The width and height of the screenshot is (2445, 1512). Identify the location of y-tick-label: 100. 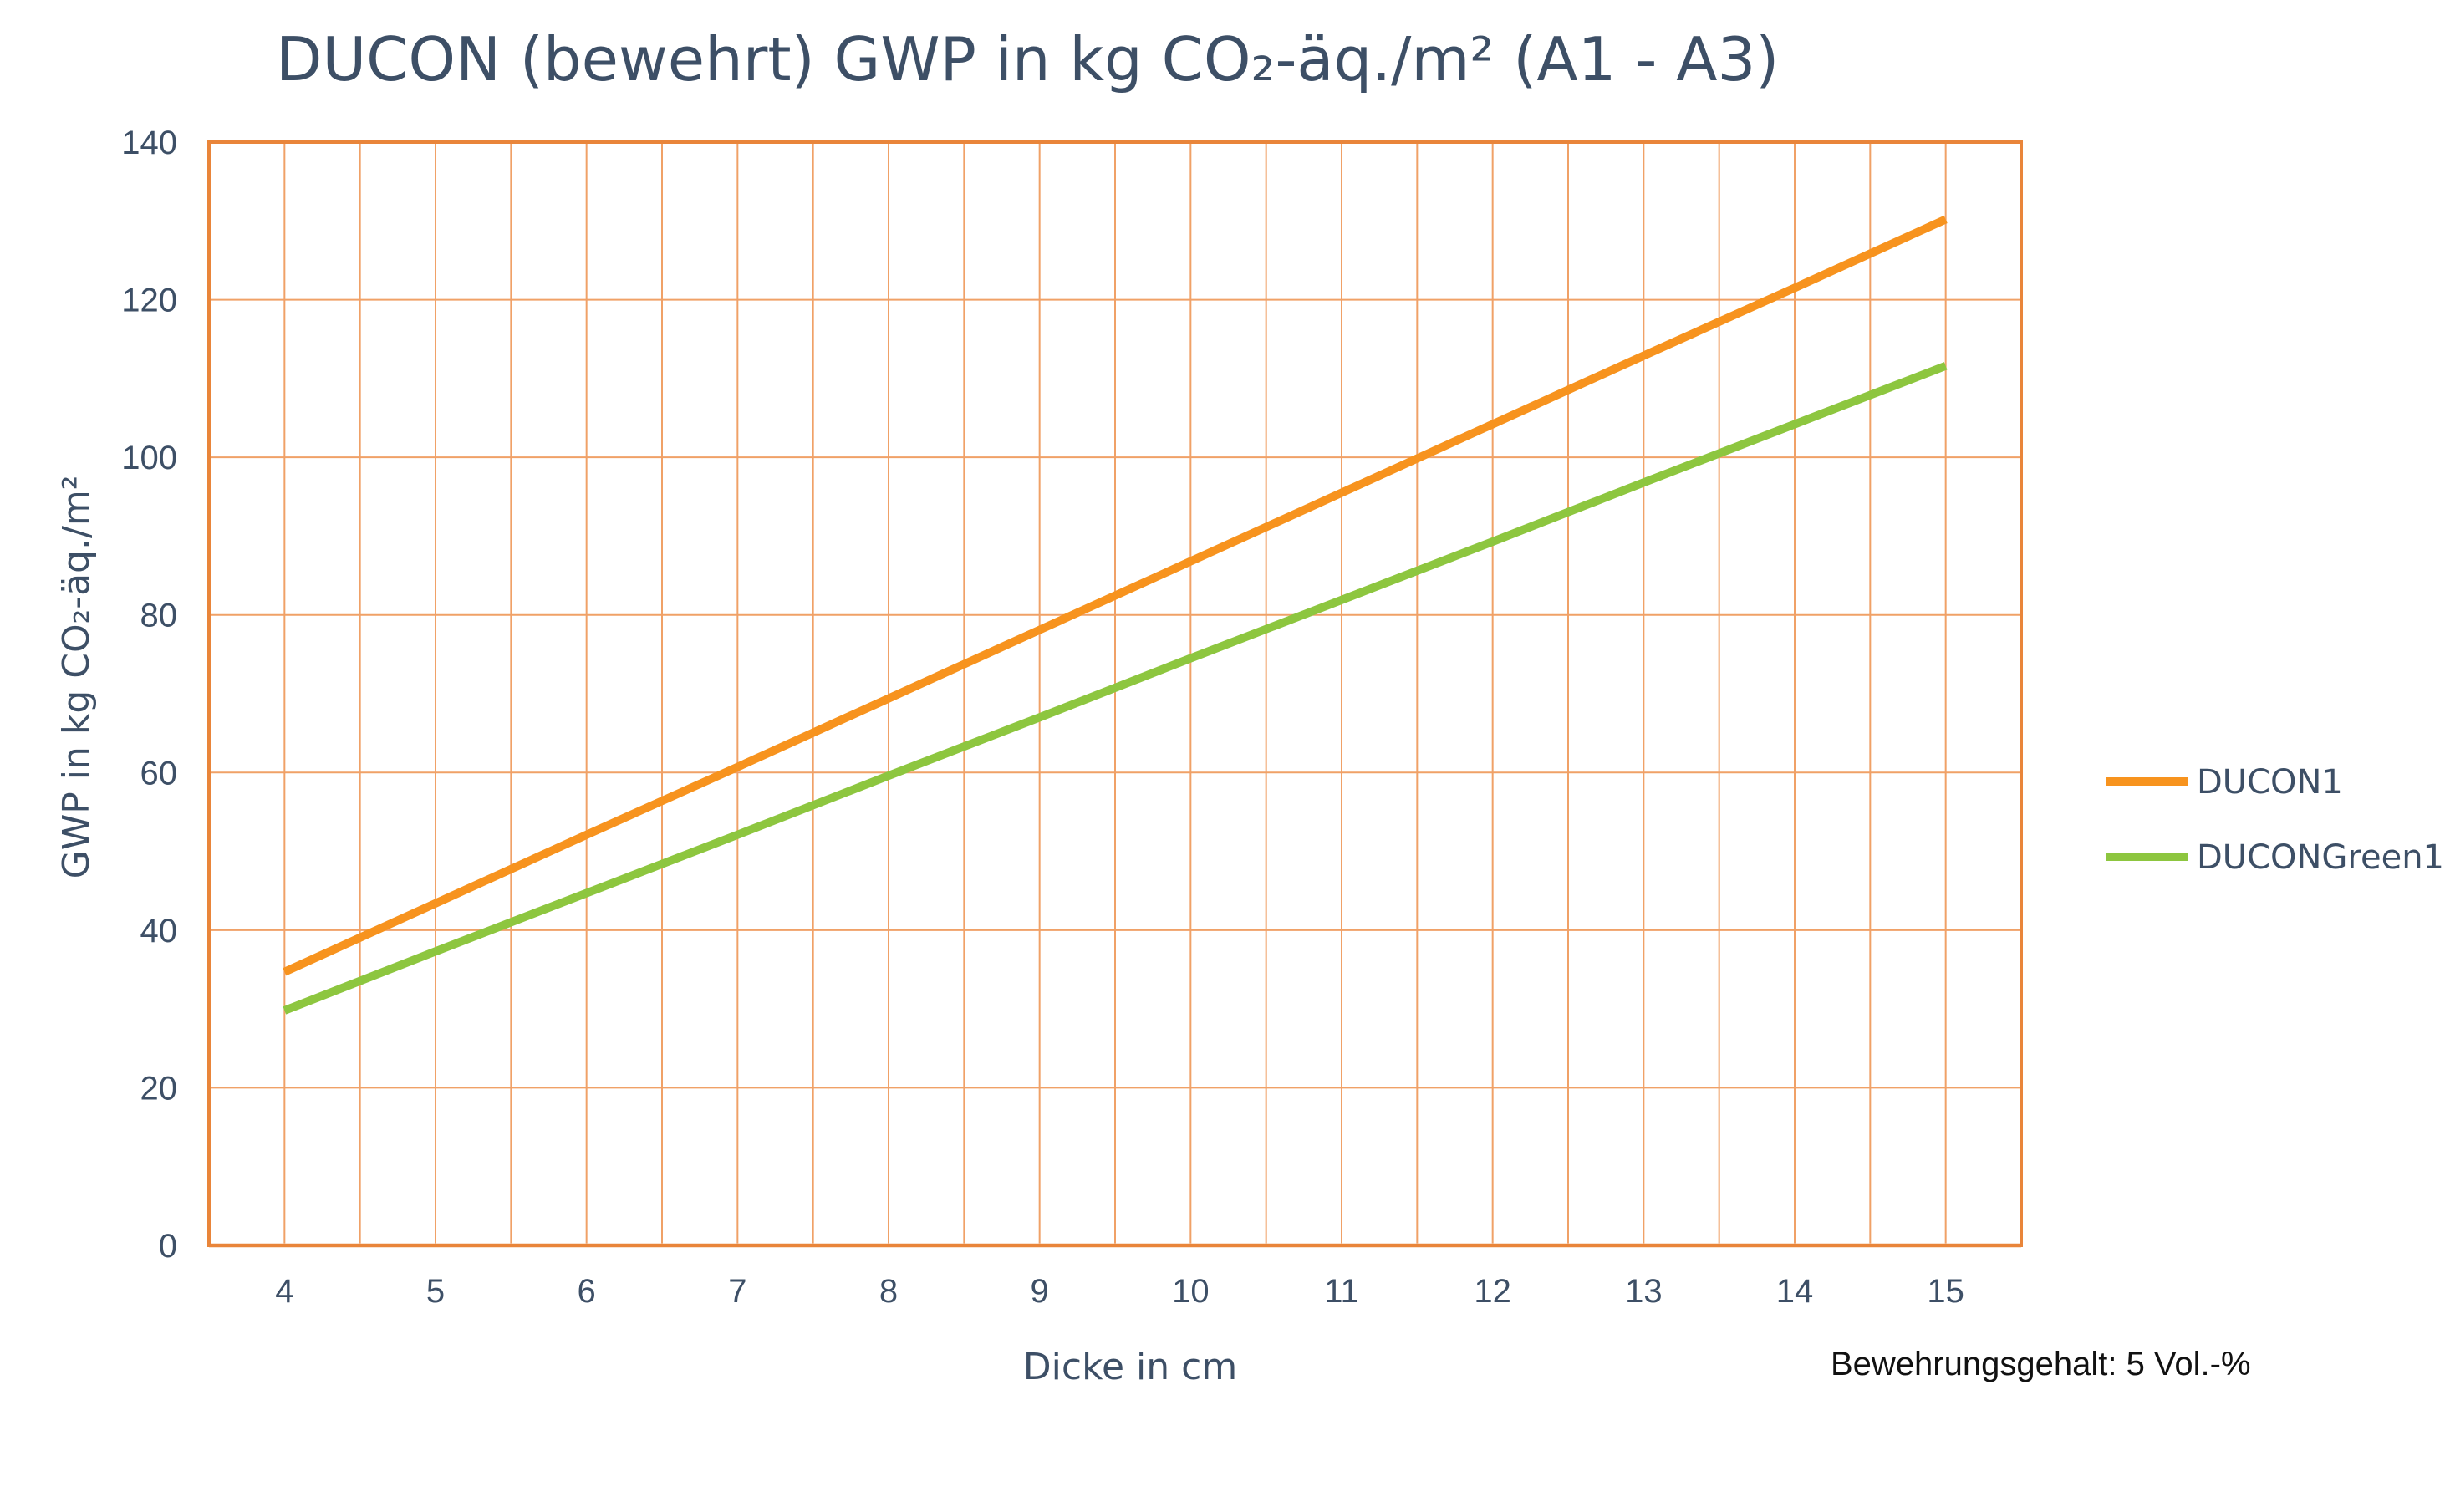
(149, 458).